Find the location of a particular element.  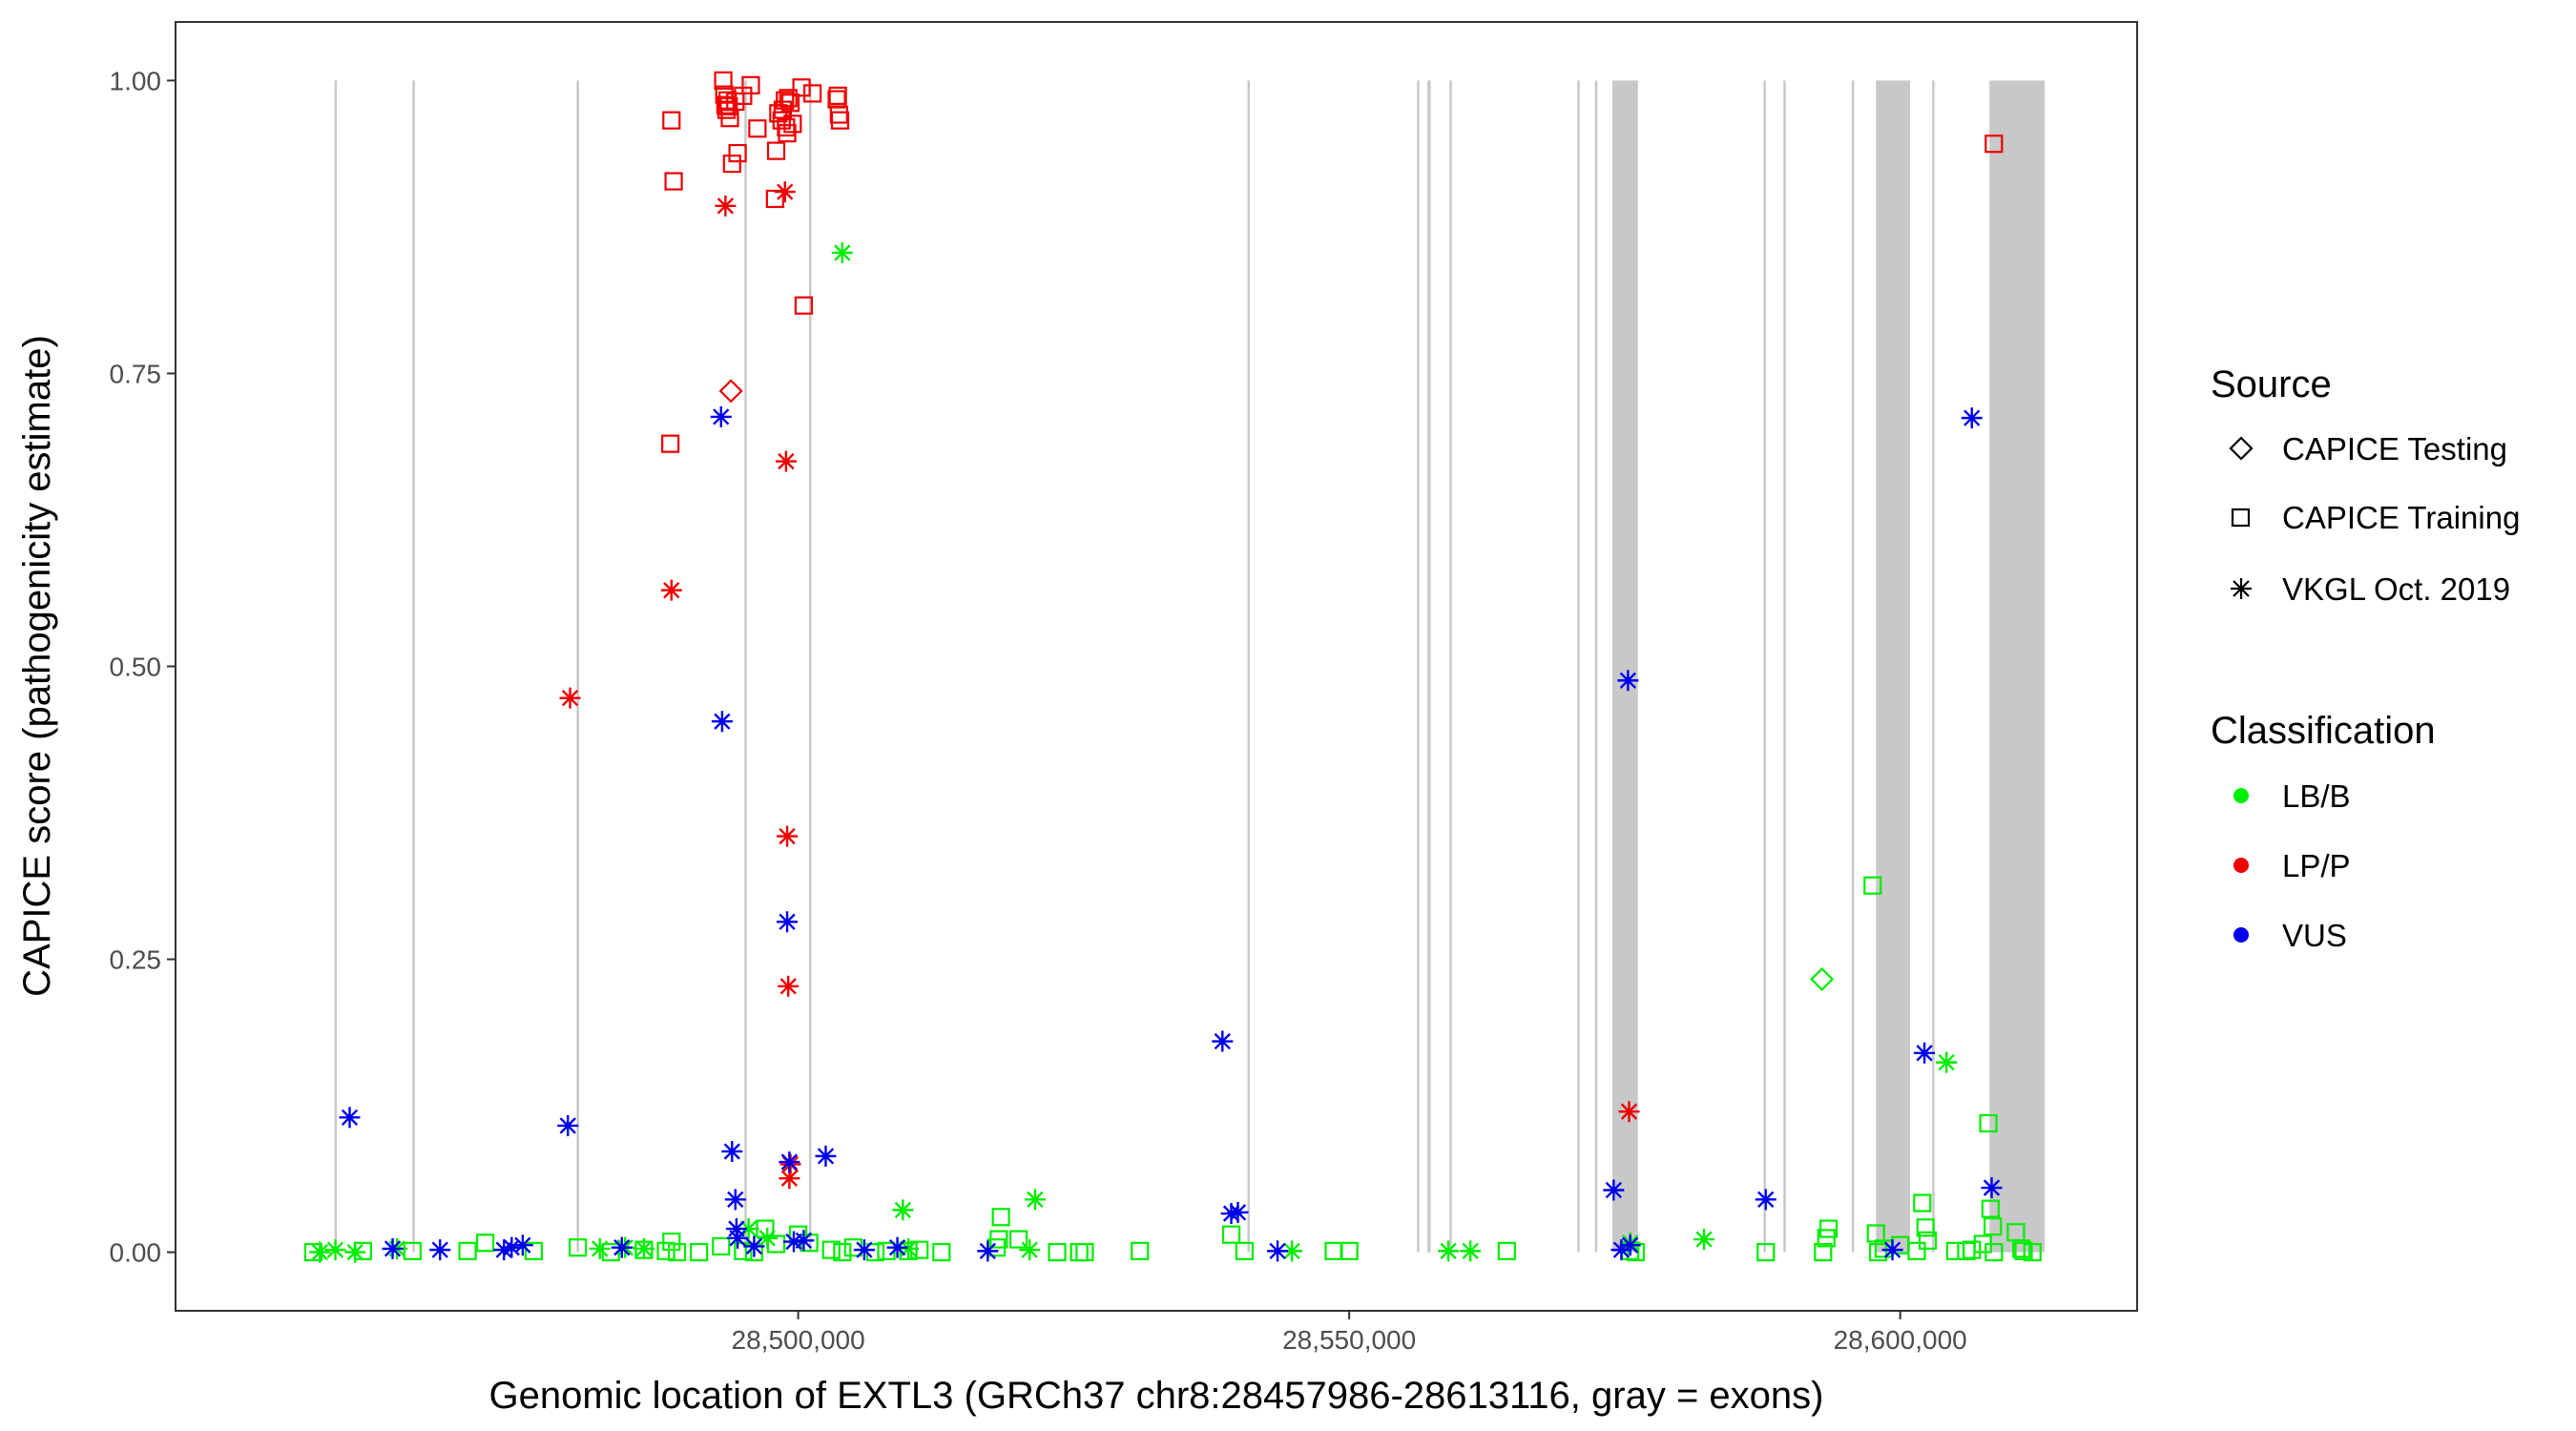

y-axis-title: CAPICE score (pathogenicity estimate) is located at coordinates (37, 666).